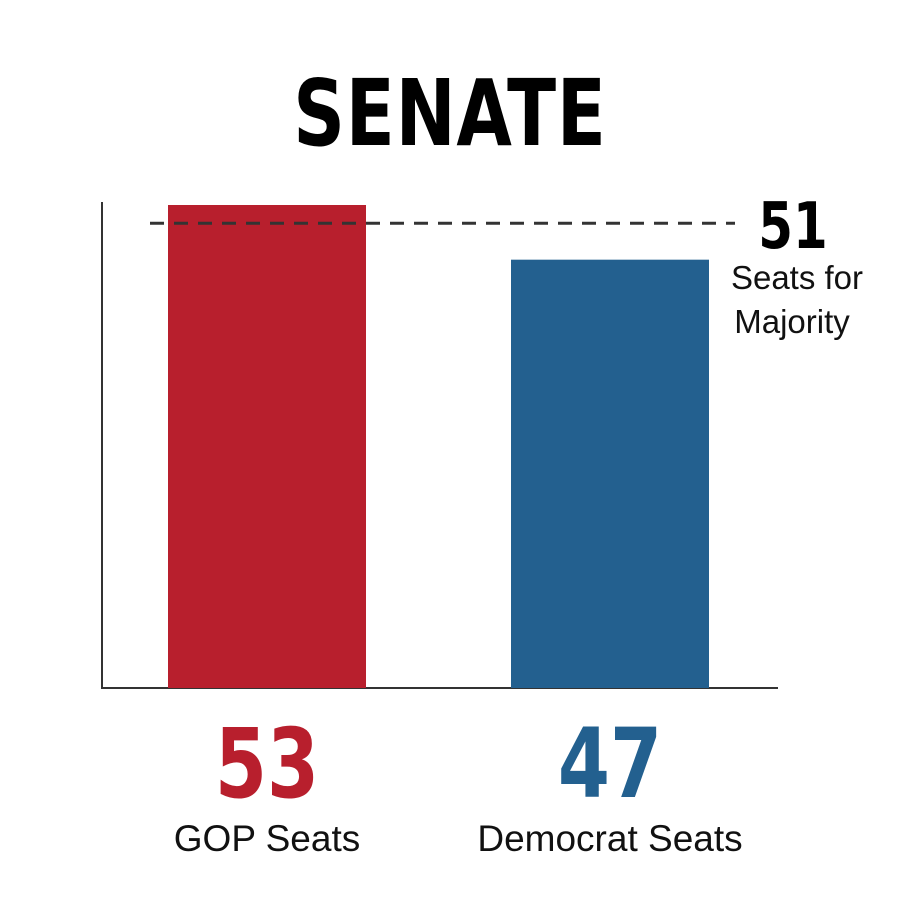  Describe the element at coordinates (267, 446) in the screenshot. I see `bar-gop-seats` at that location.